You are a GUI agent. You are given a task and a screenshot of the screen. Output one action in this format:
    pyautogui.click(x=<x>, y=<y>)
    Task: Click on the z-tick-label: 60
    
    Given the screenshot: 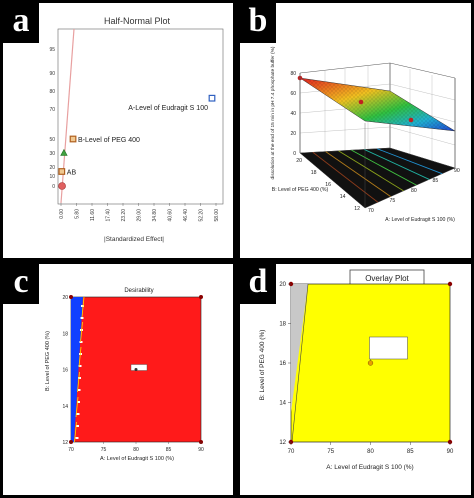 What is the action you would take?
    pyautogui.click(x=293, y=94)
    